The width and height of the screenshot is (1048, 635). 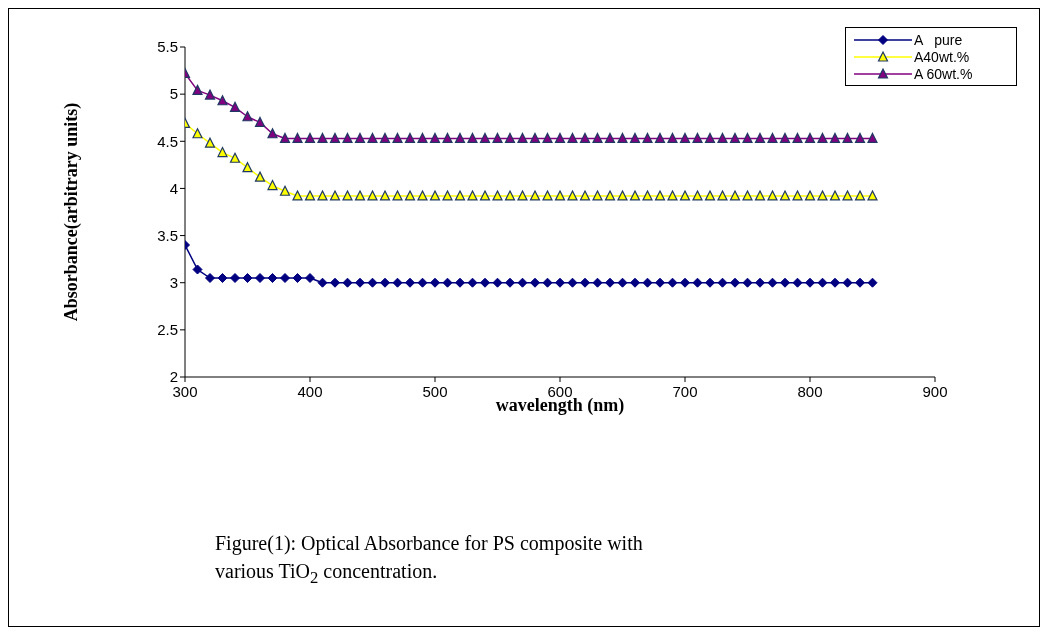 What do you see at coordinates (685, 391) in the screenshot?
I see `x-tick-label: 700` at bounding box center [685, 391].